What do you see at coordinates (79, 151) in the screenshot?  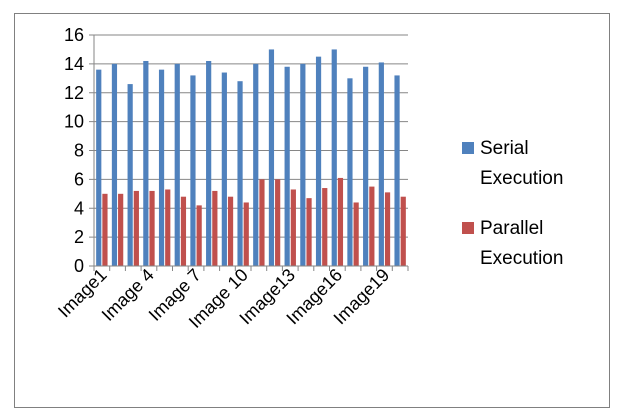 I see `y-tick-label: 8` at bounding box center [79, 151].